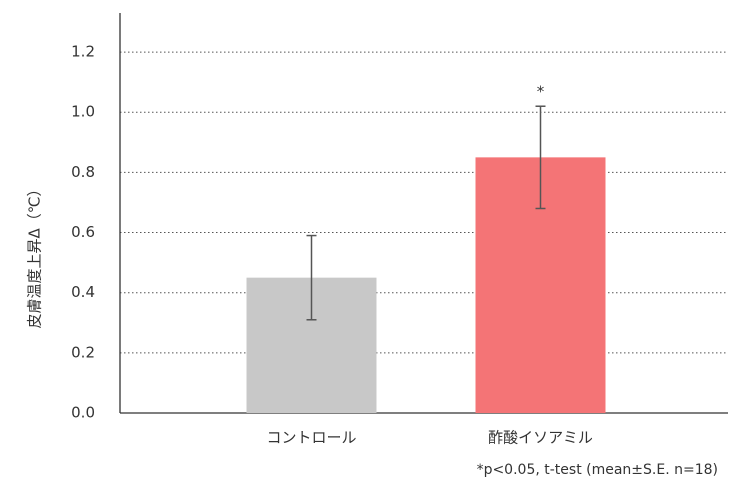 The image size is (750, 485). Describe the element at coordinates (540, 438) in the screenshot. I see `x-tick-label: 酢酸イソアミル` at that location.